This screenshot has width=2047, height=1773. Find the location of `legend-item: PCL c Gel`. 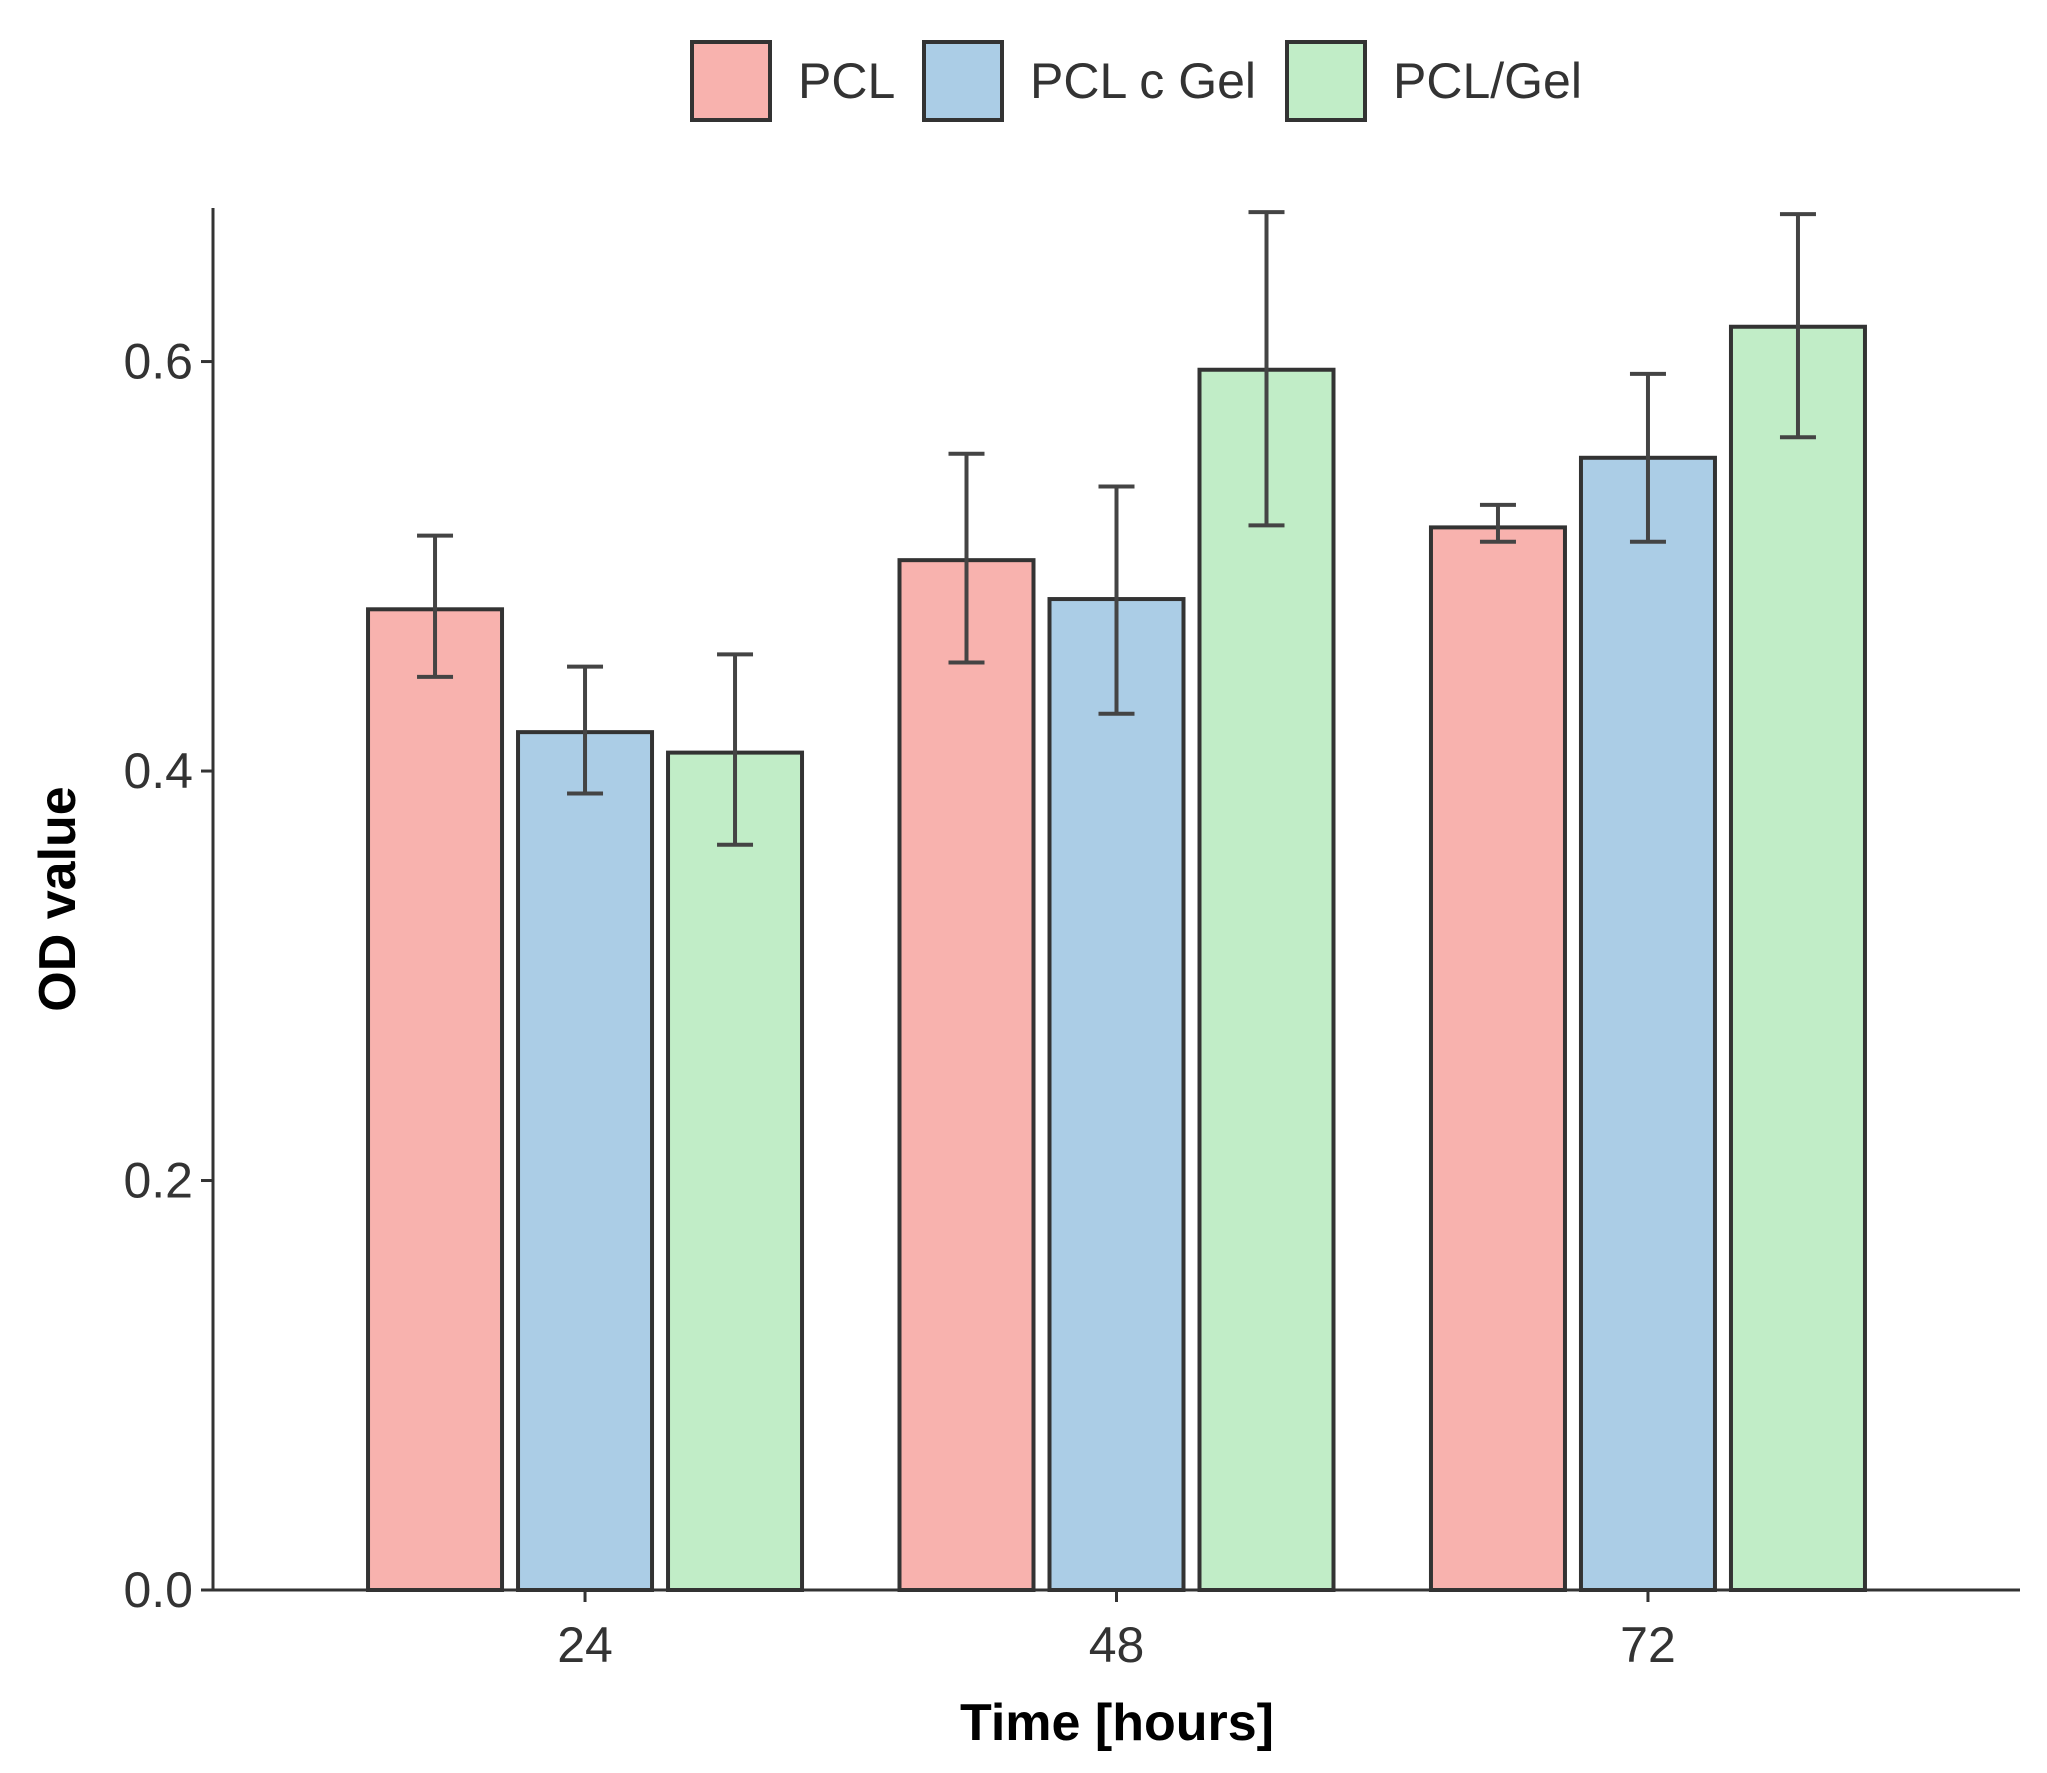

legend-item: PCL c Gel is located at coordinates (1089, 81).